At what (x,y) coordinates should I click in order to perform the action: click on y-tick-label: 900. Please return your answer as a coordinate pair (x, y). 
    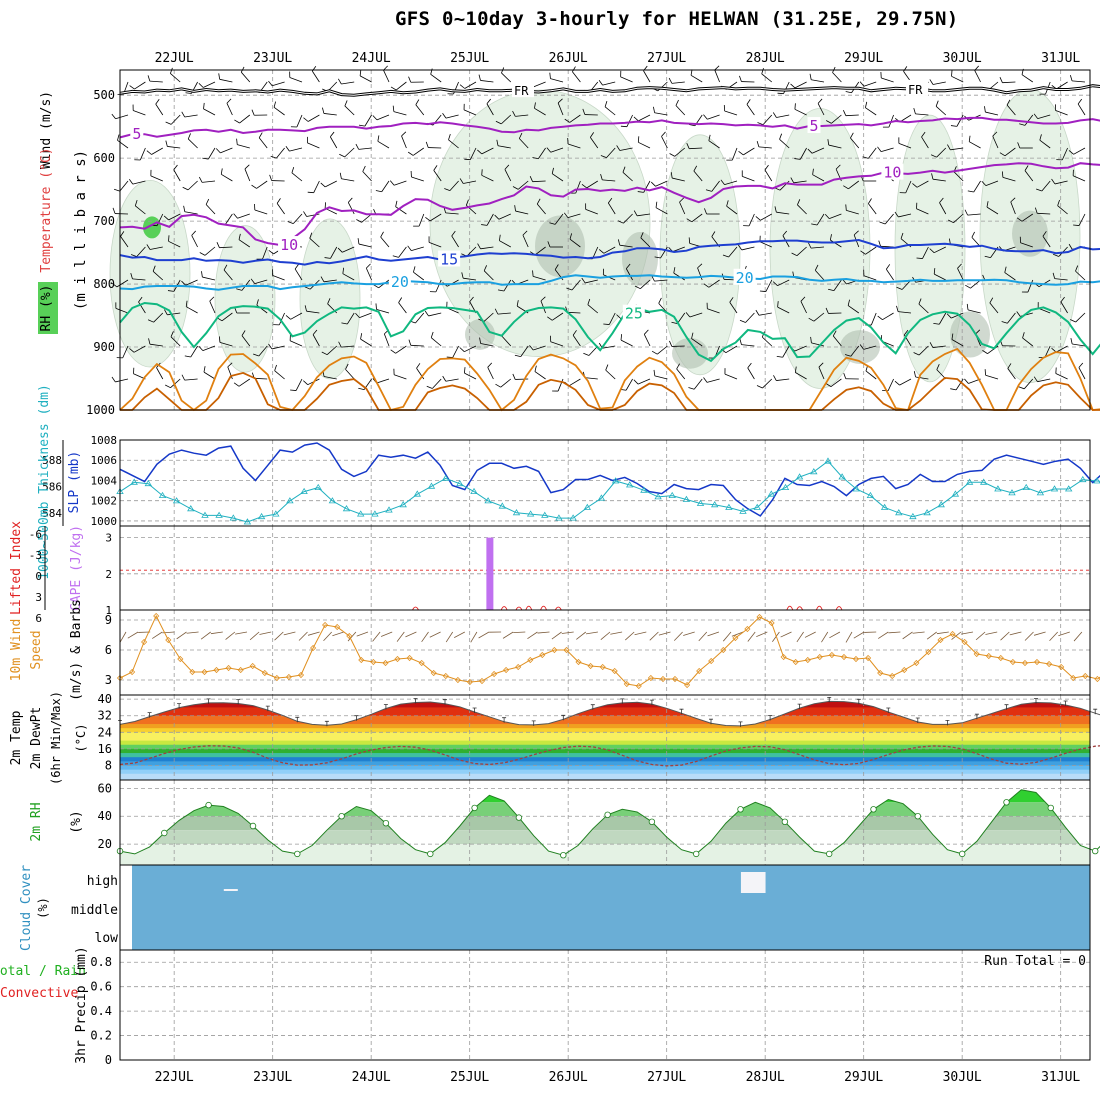
    Looking at the image, I should click on (104, 347).